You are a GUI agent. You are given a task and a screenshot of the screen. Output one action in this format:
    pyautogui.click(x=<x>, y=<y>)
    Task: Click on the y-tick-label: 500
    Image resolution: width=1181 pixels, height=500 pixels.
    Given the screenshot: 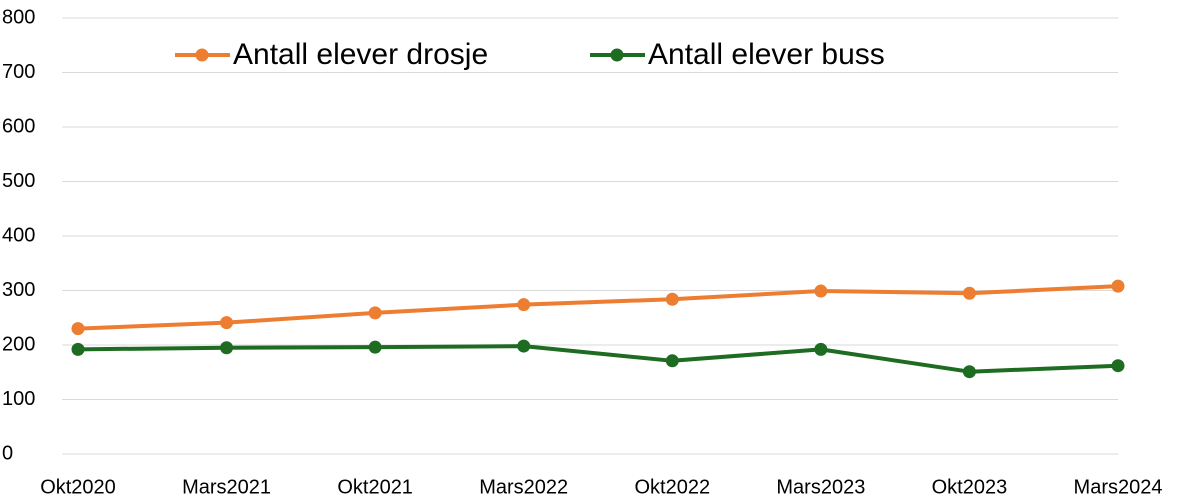 What is the action you would take?
    pyautogui.click(x=18, y=181)
    